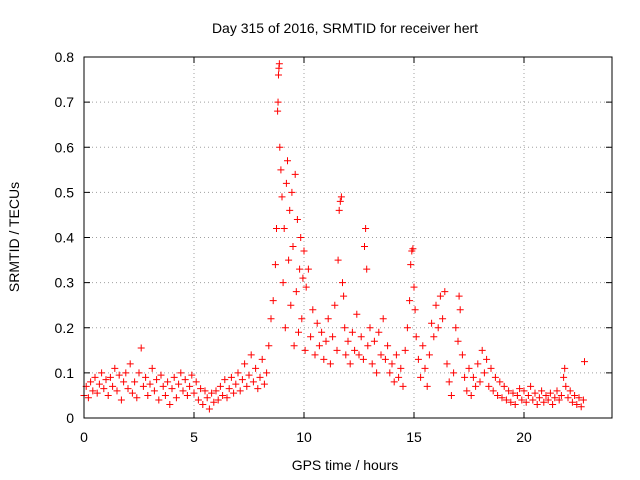 This screenshot has height=480, width=640. Describe the element at coordinates (65, 147) in the screenshot. I see `y-tick-label: 0.6` at that location.